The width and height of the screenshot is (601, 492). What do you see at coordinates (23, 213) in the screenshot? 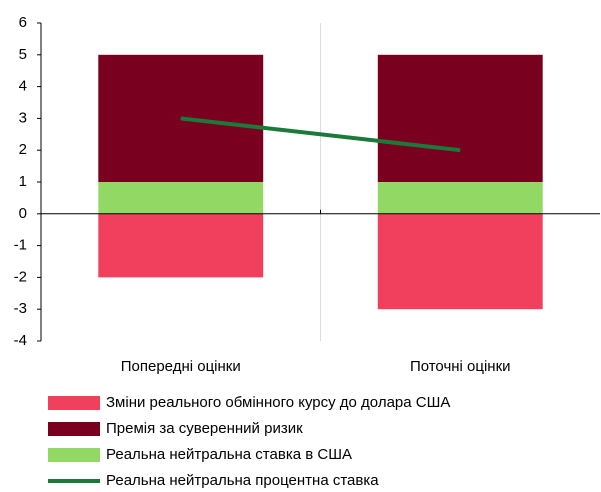
I see `y-tick-label: 0` at bounding box center [23, 213].